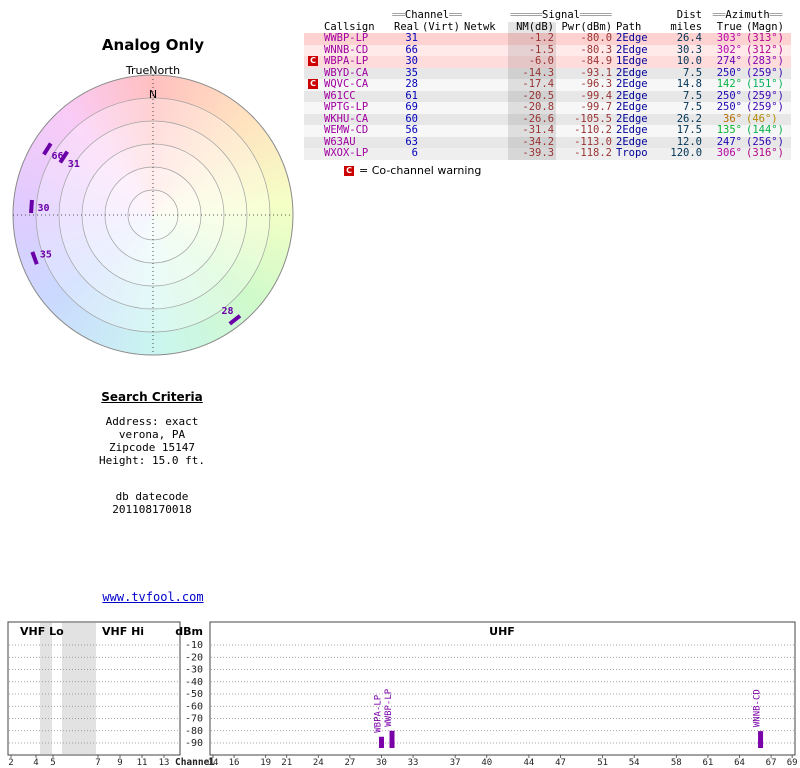 The image size is (800, 768). Describe the element at coordinates (119, 763) in the screenshot. I see `channel-tick-label: 9` at that location.